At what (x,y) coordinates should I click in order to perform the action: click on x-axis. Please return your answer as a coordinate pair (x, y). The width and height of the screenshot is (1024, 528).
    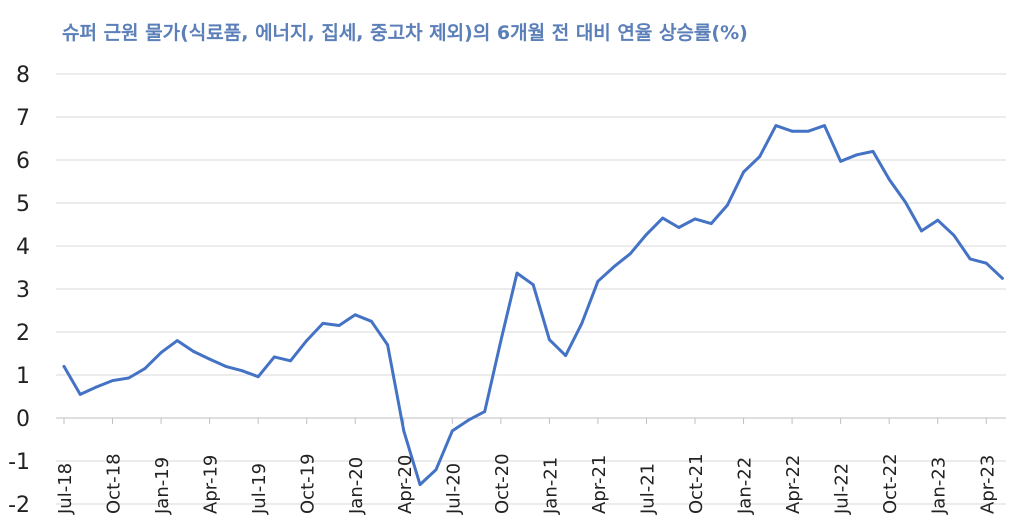
    Looking at the image, I should click on (531, 420).